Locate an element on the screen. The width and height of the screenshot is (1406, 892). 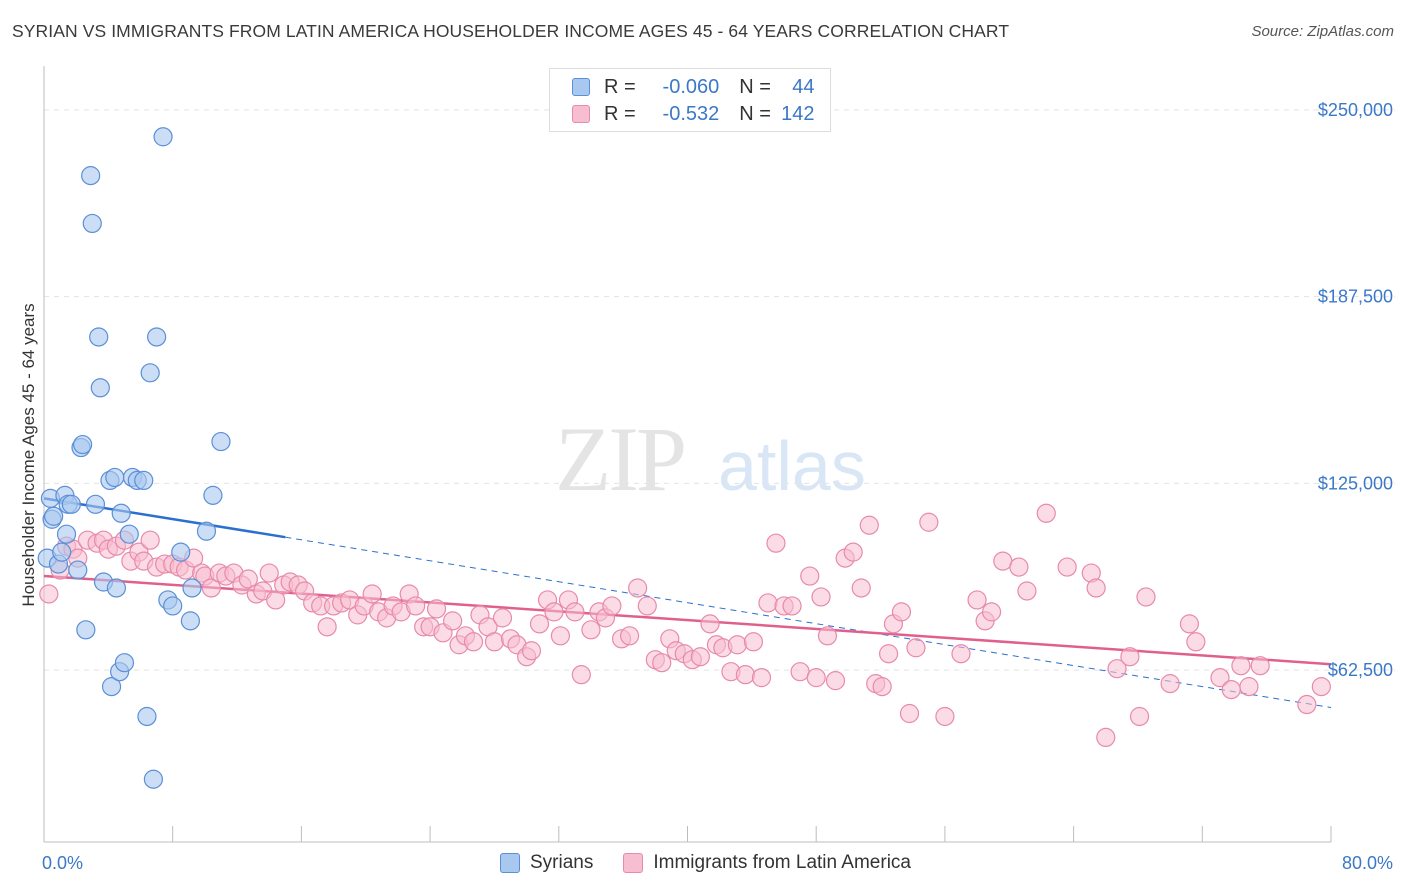
n-label: N = is located at coordinates (755, 113).